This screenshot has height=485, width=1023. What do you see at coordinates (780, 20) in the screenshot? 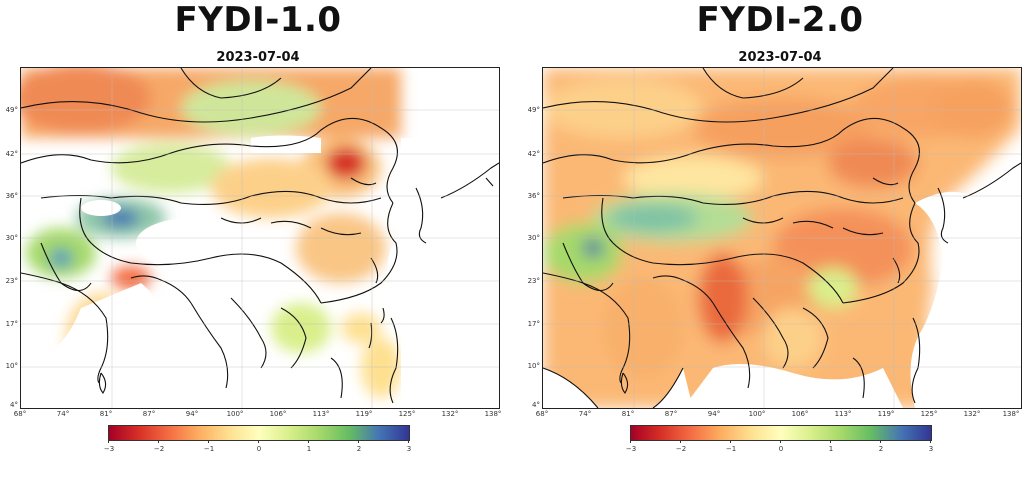
I see `panel-title: FYDI-2.0` at bounding box center [780, 20].